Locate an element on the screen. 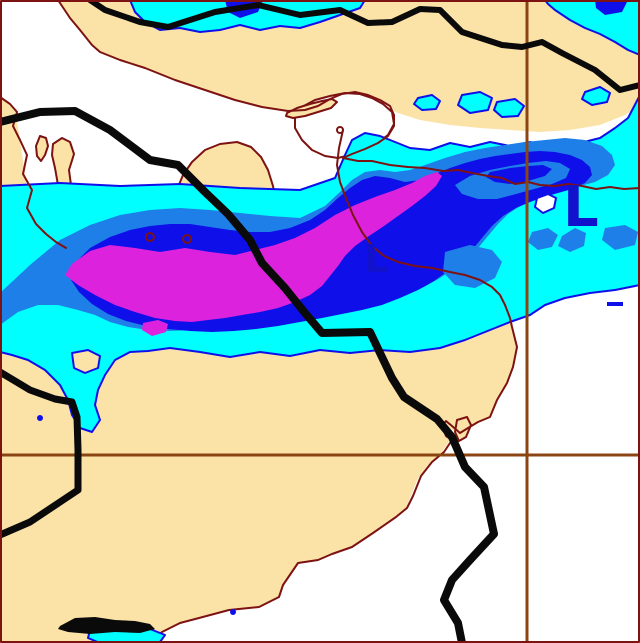 The image size is (640, 643). hook-island is located at coordinates (463, 429).